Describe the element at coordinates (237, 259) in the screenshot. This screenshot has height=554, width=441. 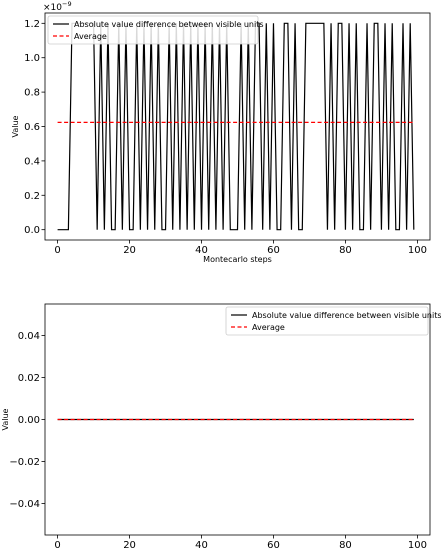
I see `x-axis-label: Montecarlo steps` at that location.